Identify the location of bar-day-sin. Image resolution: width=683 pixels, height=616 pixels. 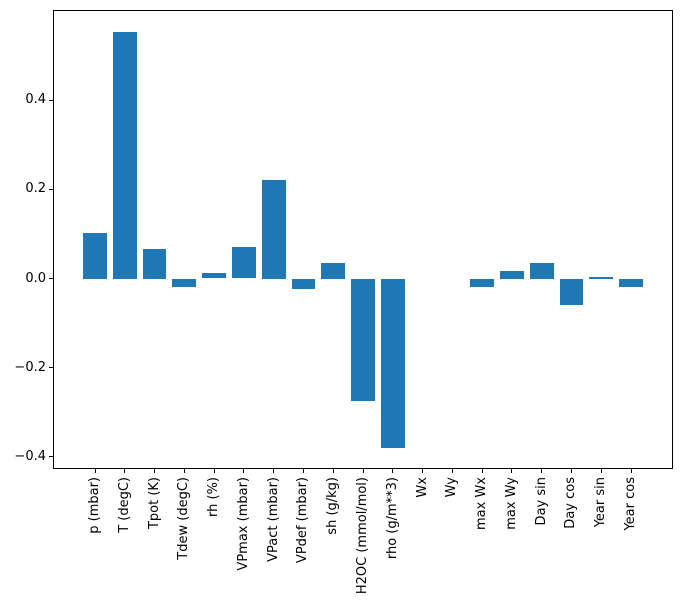
(541, 270).